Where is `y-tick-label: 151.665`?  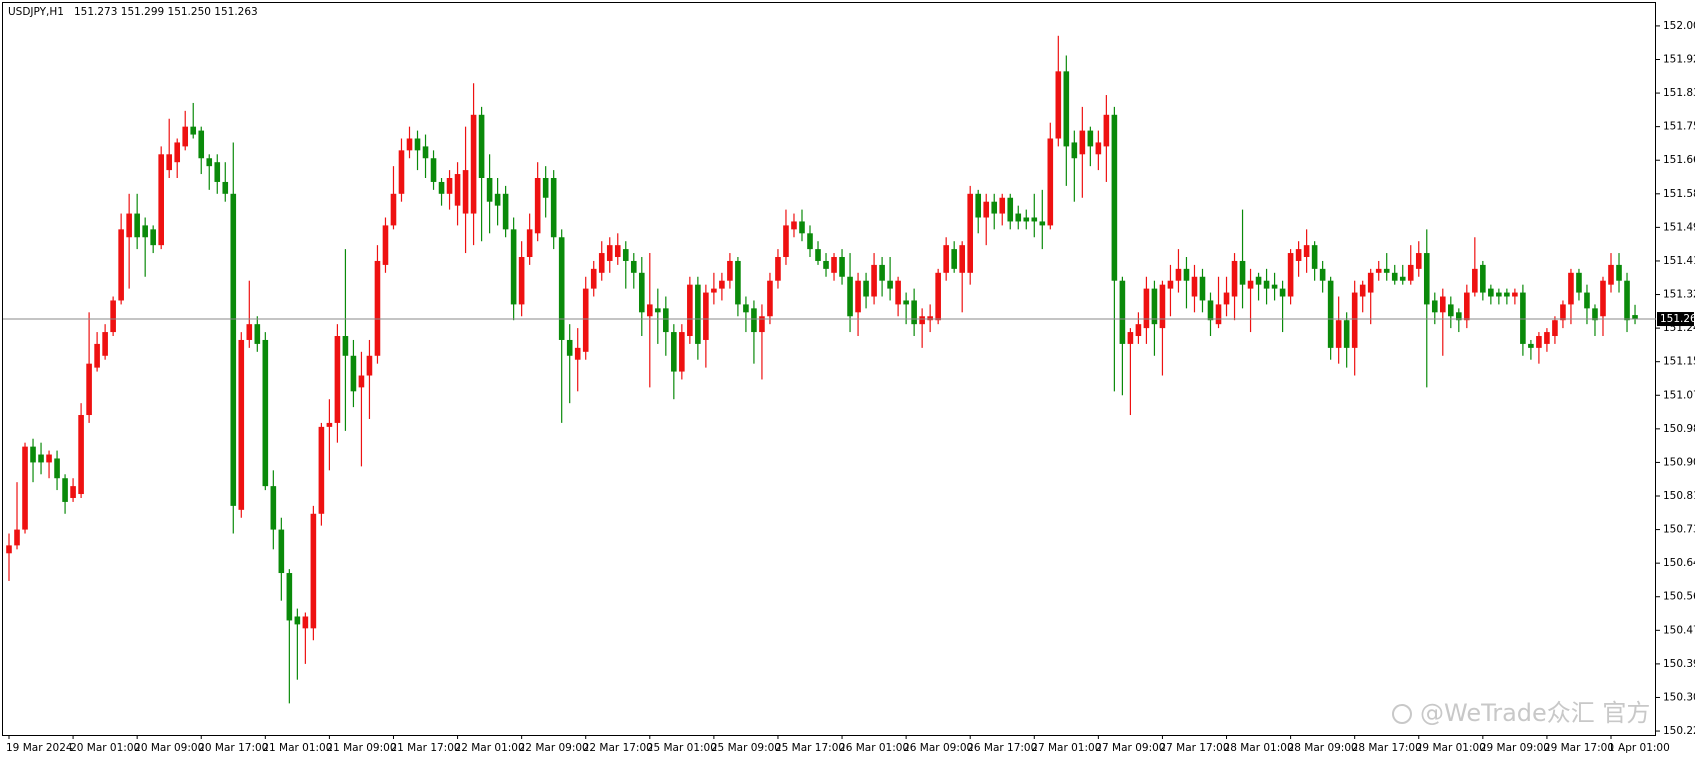
y-tick-label: 151.665 is located at coordinates (1679, 160).